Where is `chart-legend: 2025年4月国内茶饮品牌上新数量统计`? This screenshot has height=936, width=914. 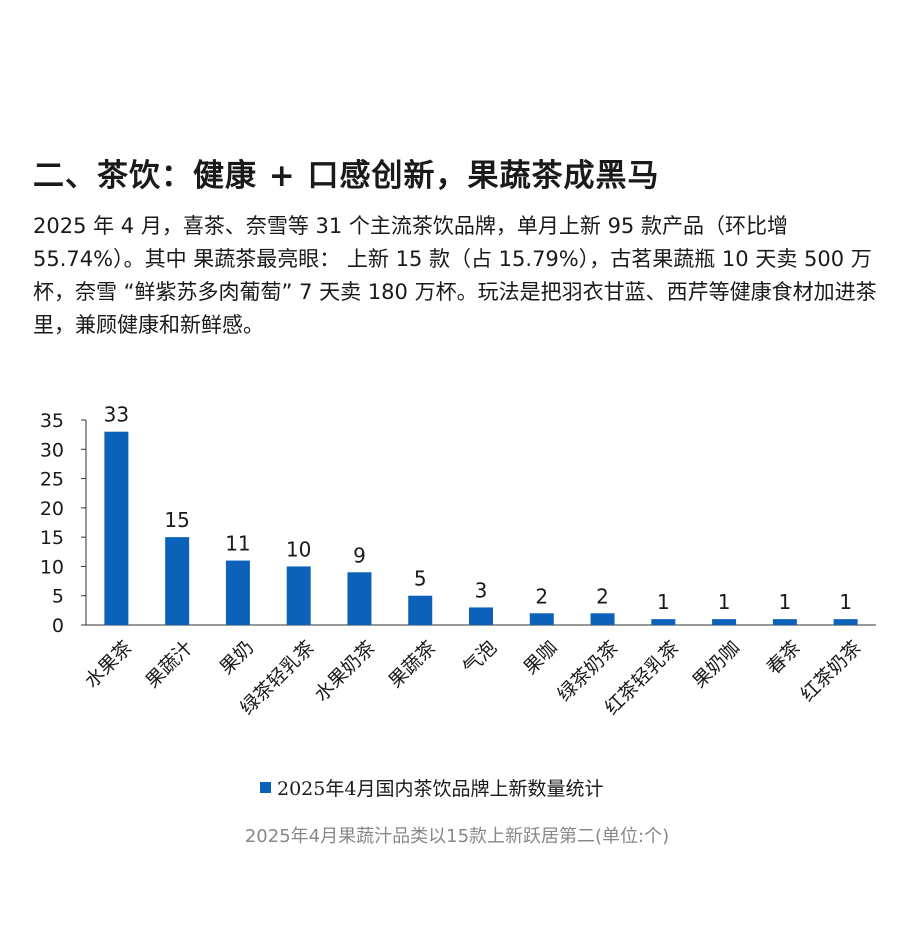
chart-legend: 2025年4月国内茶饮品牌上新数量统计 is located at coordinates (431, 787).